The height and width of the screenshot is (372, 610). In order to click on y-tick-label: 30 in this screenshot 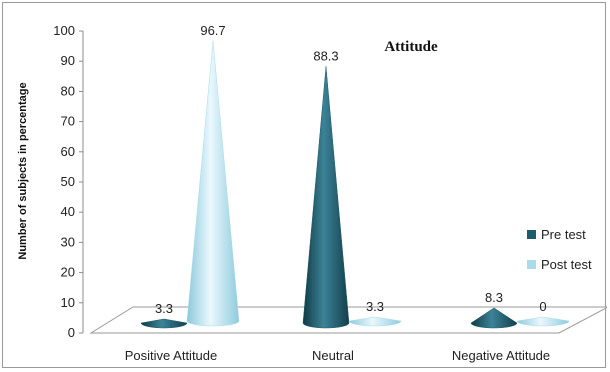, I will do `click(68, 241)`.